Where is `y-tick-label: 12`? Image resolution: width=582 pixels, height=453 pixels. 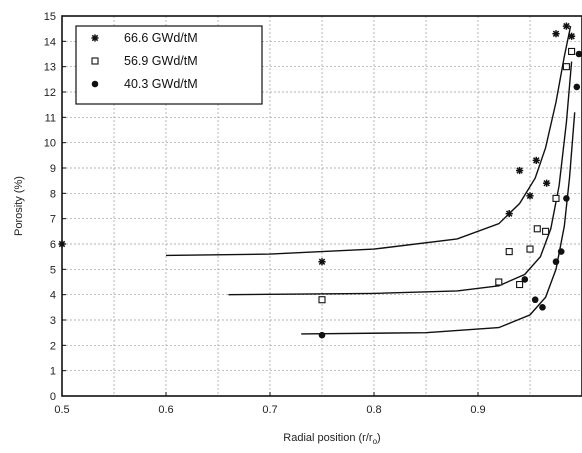 y-tick-label: 12 is located at coordinates (50, 93).